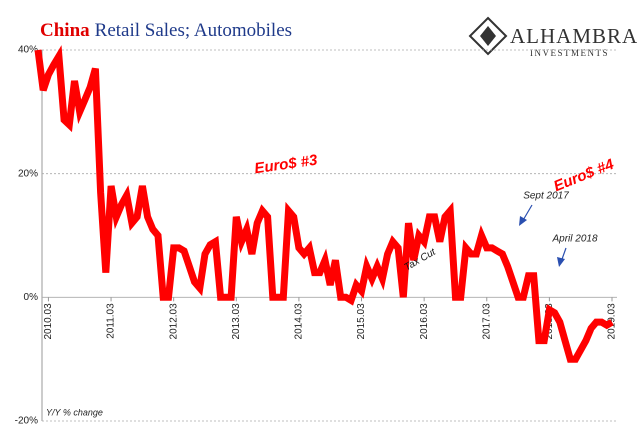  What do you see at coordinates (543, 235) in the screenshot?
I see `arrows` at bounding box center [543, 235].